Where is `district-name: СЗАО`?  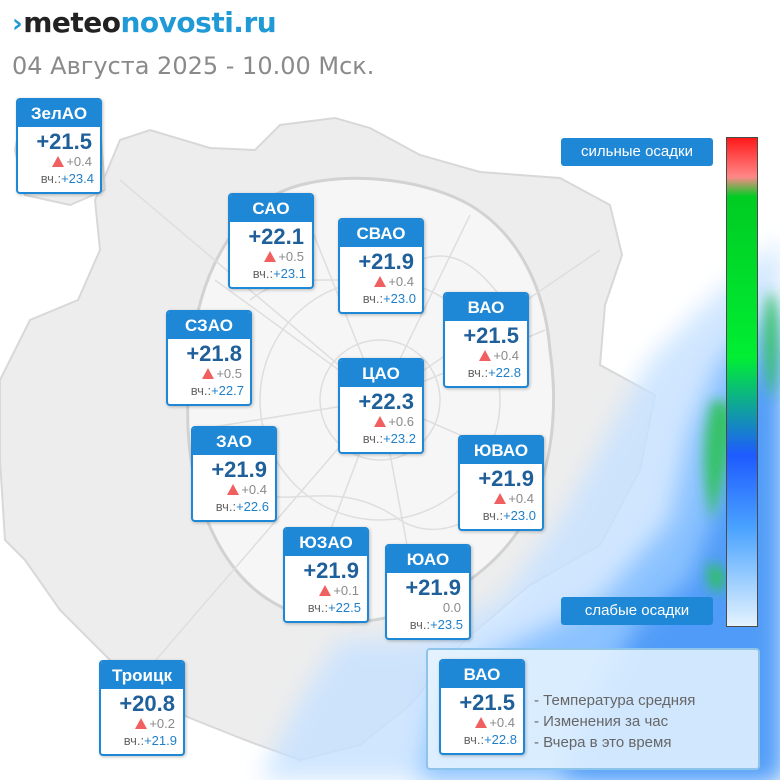
district-name: СЗАО is located at coordinates (209, 325).